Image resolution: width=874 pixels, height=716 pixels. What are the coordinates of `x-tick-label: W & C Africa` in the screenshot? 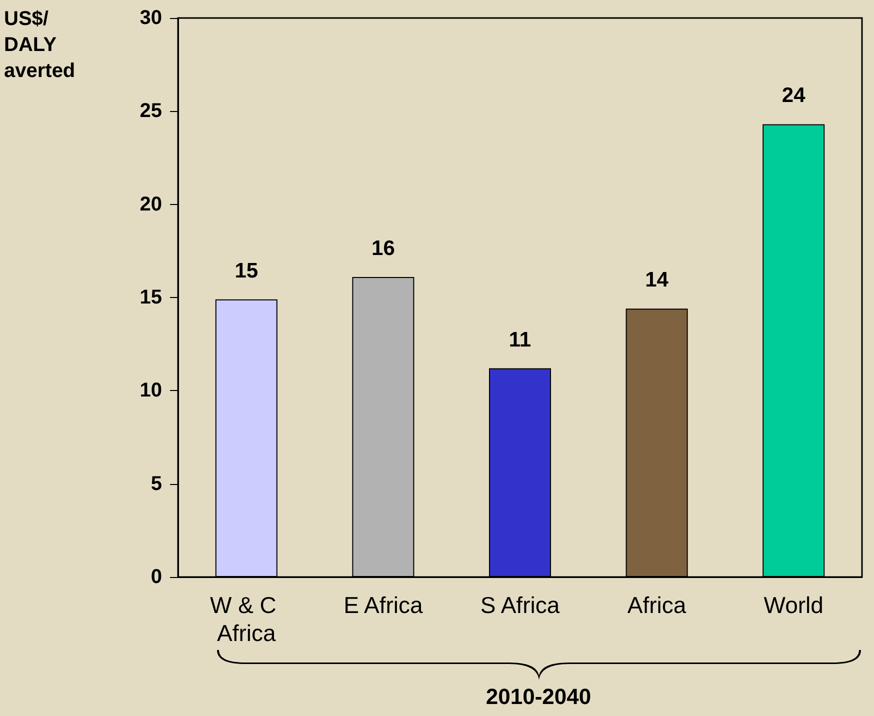 It's located at (246, 619).